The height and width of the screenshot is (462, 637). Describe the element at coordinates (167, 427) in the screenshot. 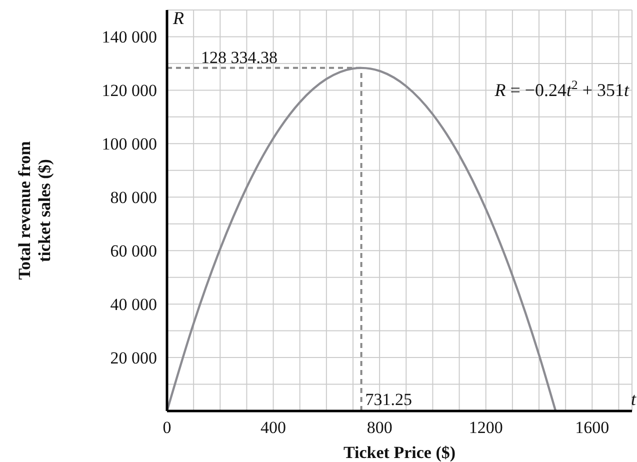

I see `x-tick-label: 0` at that location.